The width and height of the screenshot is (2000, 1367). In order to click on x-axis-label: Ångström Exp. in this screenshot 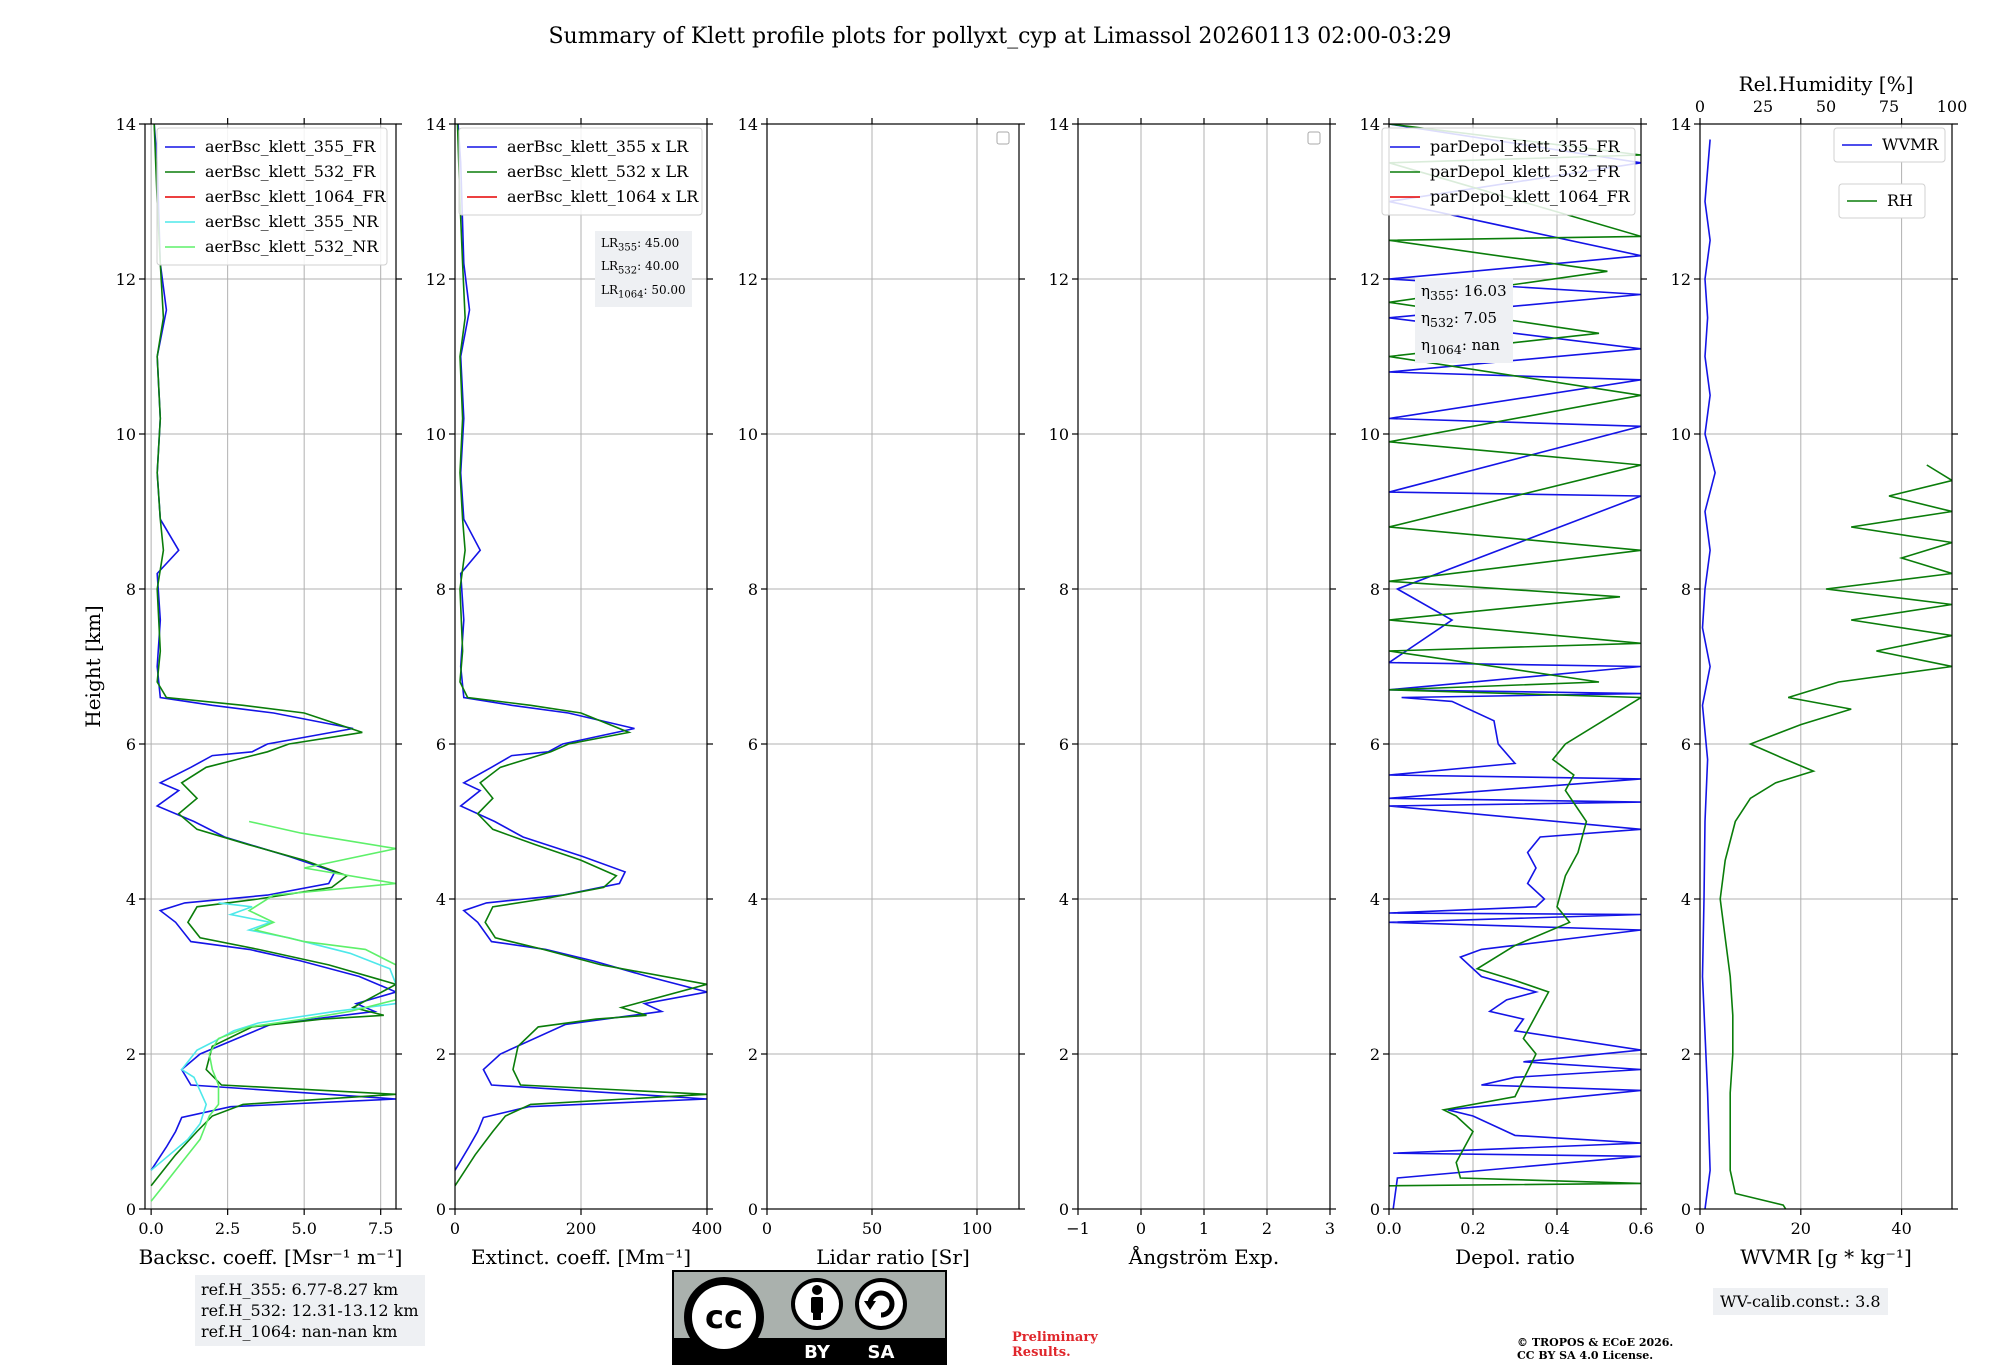, I will do `click(1203, 1256)`.